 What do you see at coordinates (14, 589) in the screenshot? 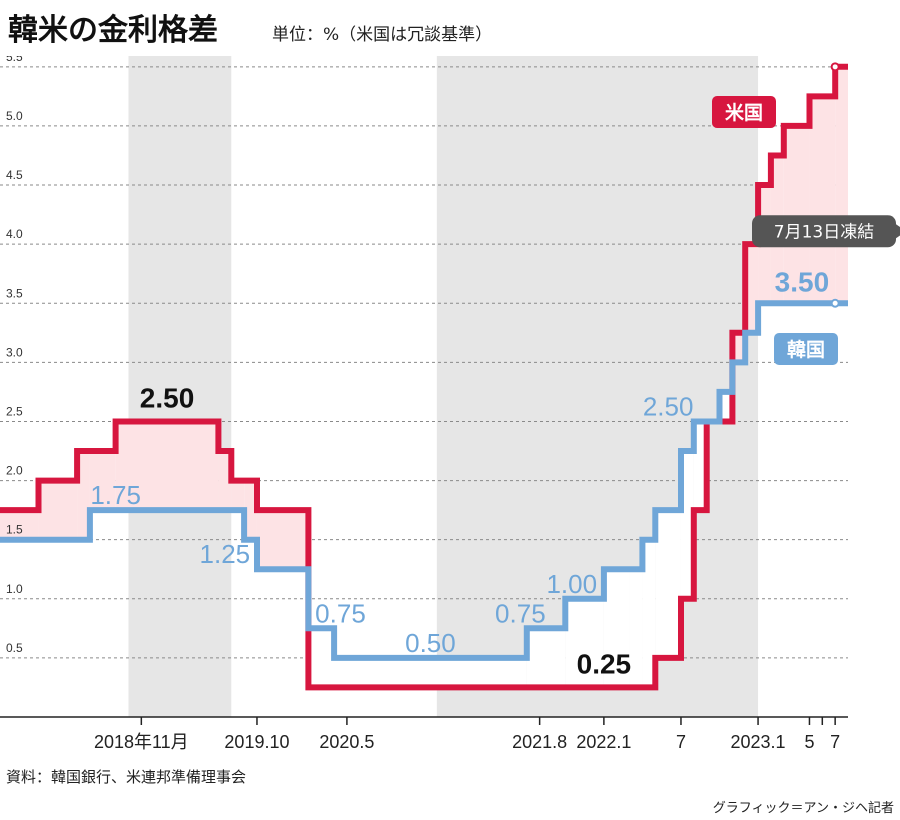
I see `y-tick-label: 1.0` at bounding box center [14, 589].